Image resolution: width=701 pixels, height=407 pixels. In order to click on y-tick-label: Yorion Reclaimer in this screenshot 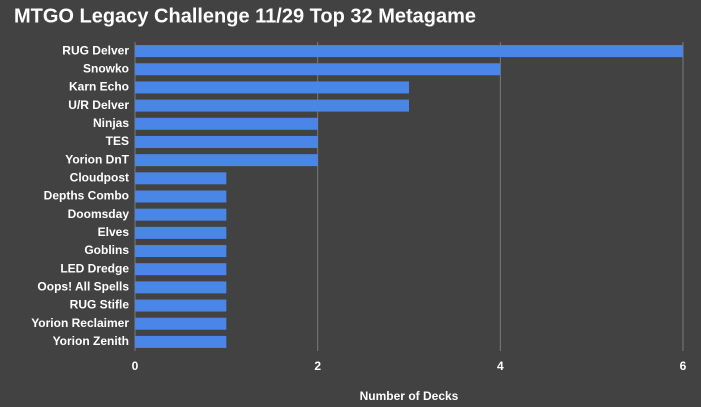, I will do `click(80, 323)`.